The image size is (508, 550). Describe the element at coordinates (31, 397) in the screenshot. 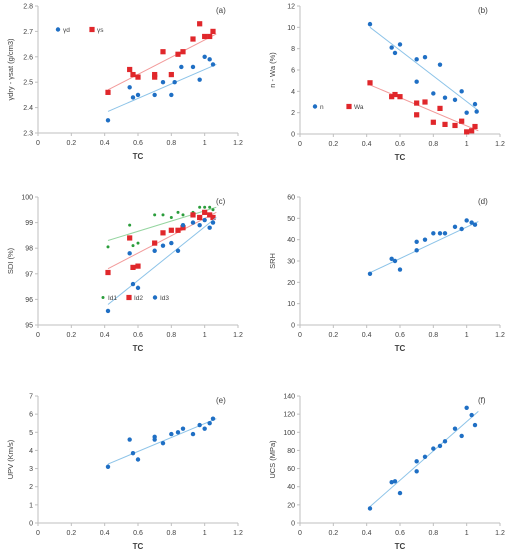

I see `y-tick-label: 7` at that location.